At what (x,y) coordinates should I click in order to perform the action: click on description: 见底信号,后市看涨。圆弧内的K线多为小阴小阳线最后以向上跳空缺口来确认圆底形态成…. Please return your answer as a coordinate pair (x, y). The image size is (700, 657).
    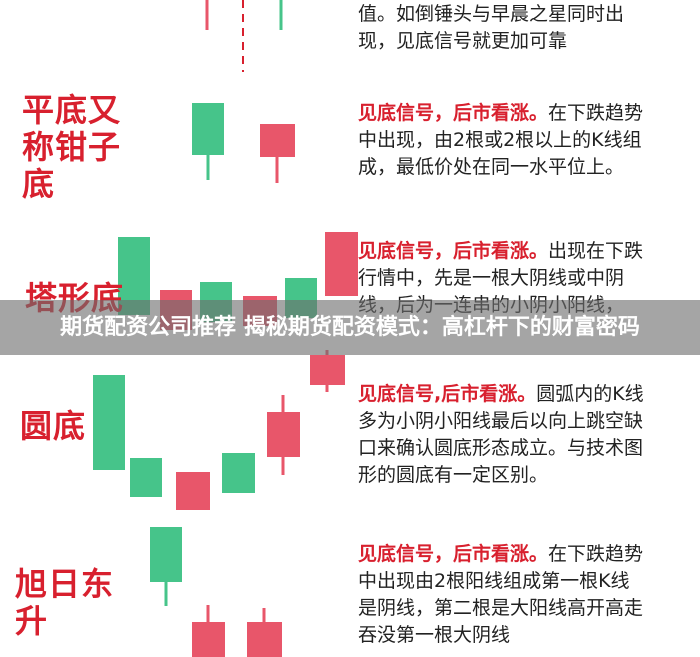
    Looking at the image, I should click on (503, 435).